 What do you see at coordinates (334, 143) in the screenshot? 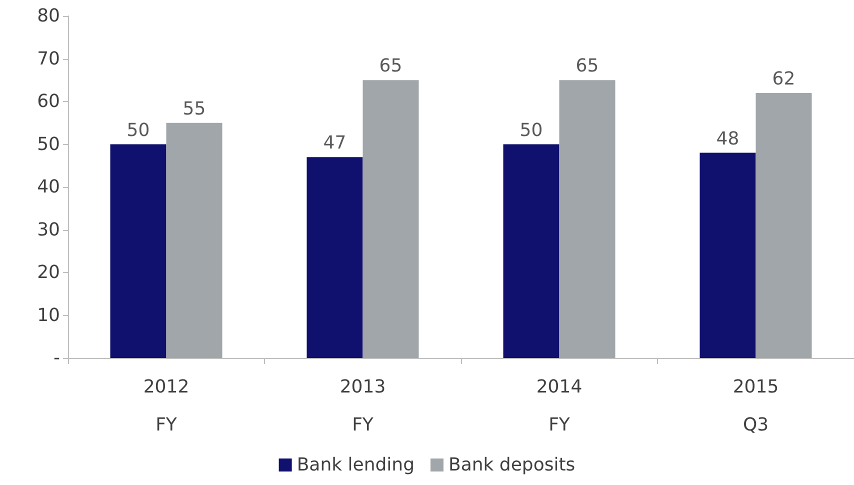
I see `data-label: 47` at bounding box center [334, 143].